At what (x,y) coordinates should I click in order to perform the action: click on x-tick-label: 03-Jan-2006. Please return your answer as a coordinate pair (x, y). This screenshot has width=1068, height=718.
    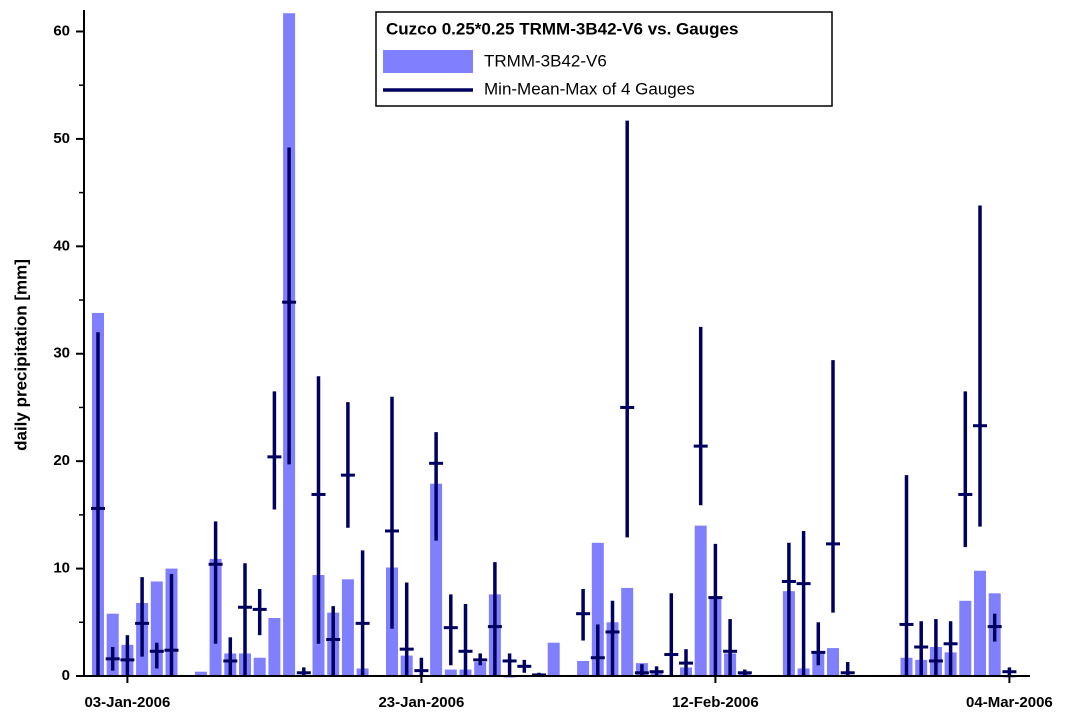
    Looking at the image, I should click on (127, 702).